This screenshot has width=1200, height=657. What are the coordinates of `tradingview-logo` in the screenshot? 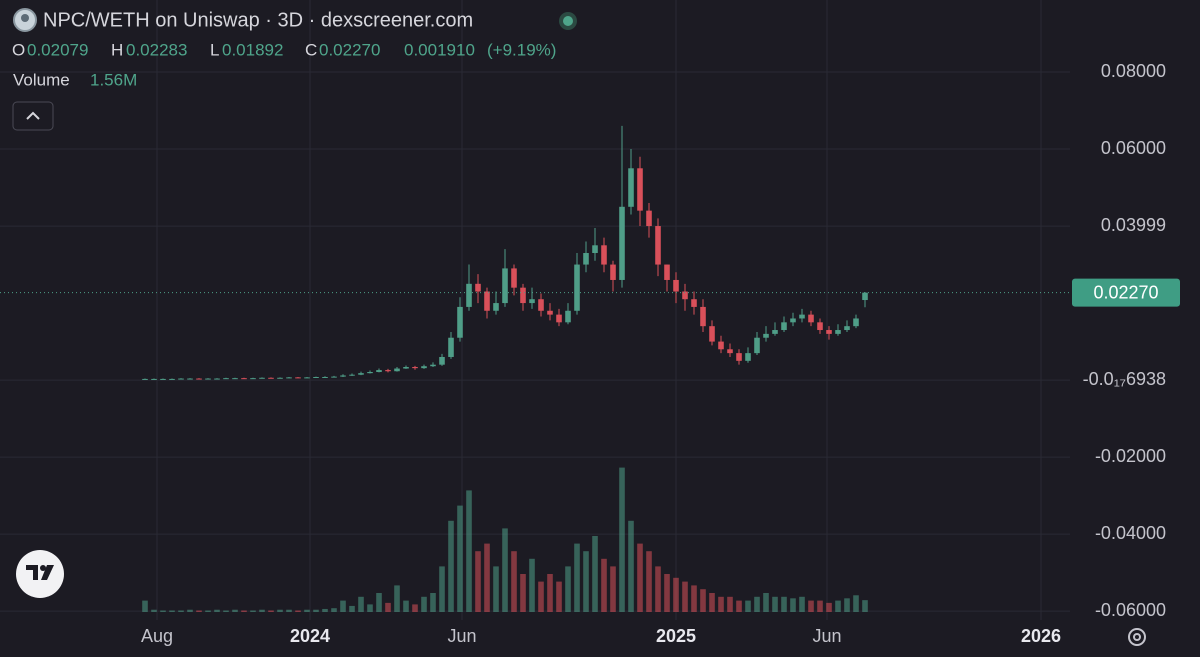 It's located at (40, 574).